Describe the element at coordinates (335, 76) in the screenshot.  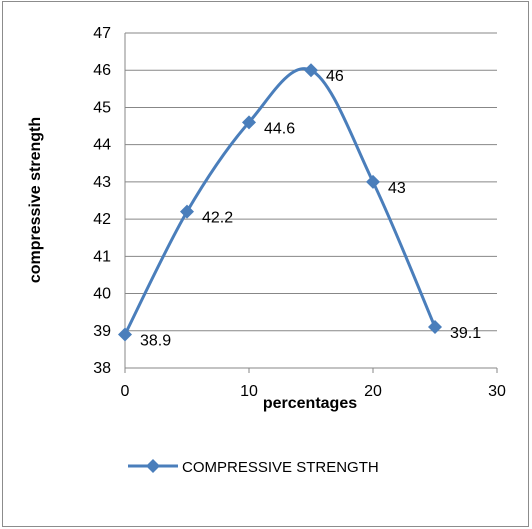
I see `data-label: 46` at that location.